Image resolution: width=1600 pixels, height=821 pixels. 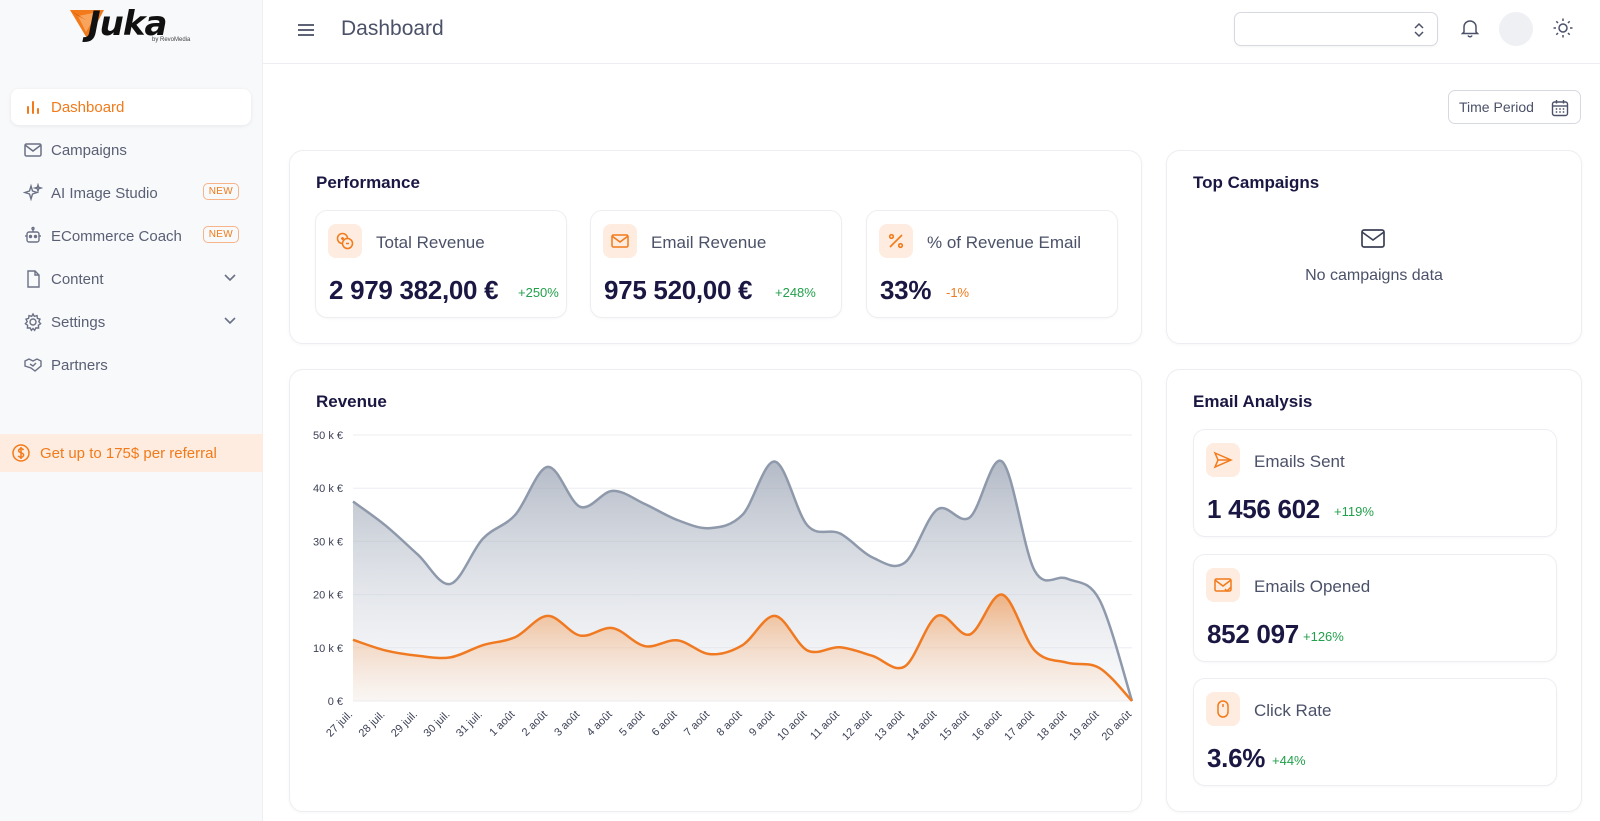 I want to click on mail-open-icon, so click(x=1223, y=585).